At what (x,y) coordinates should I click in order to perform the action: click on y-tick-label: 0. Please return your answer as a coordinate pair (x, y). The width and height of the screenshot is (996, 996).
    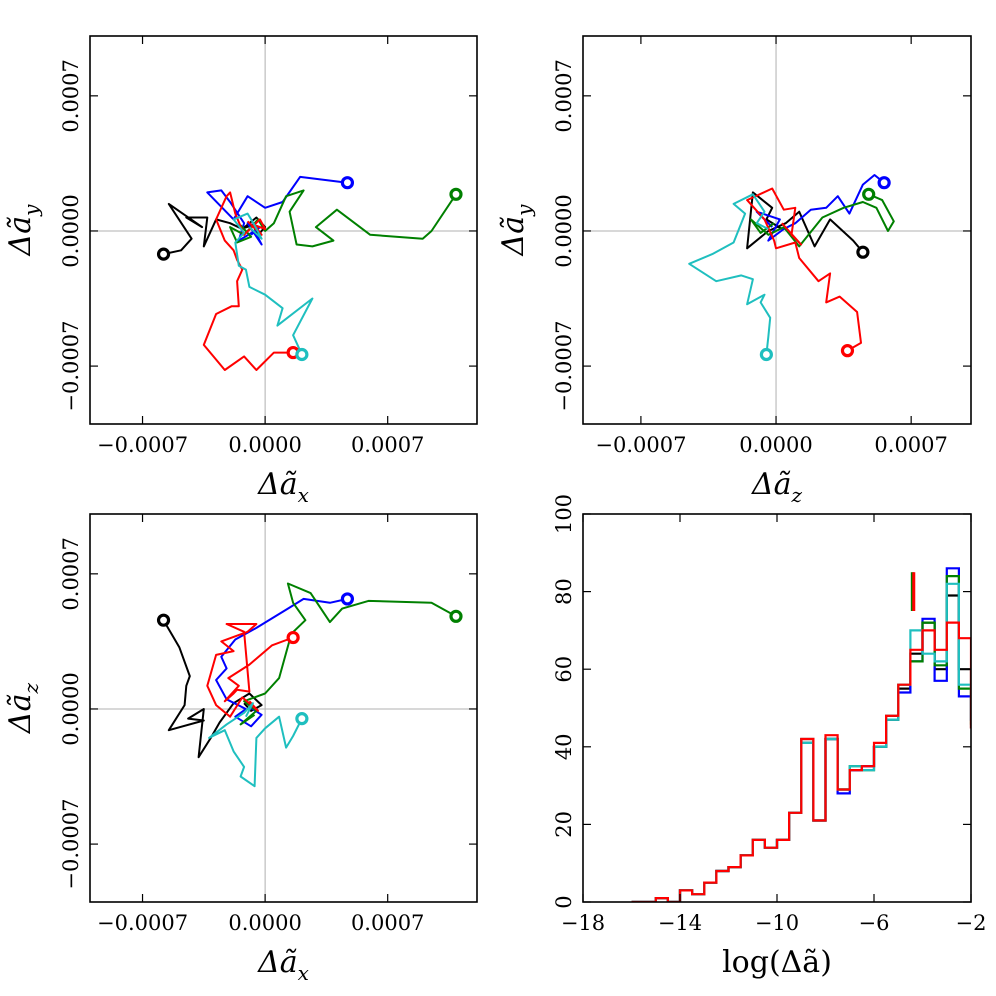
    Looking at the image, I should click on (564, 901).